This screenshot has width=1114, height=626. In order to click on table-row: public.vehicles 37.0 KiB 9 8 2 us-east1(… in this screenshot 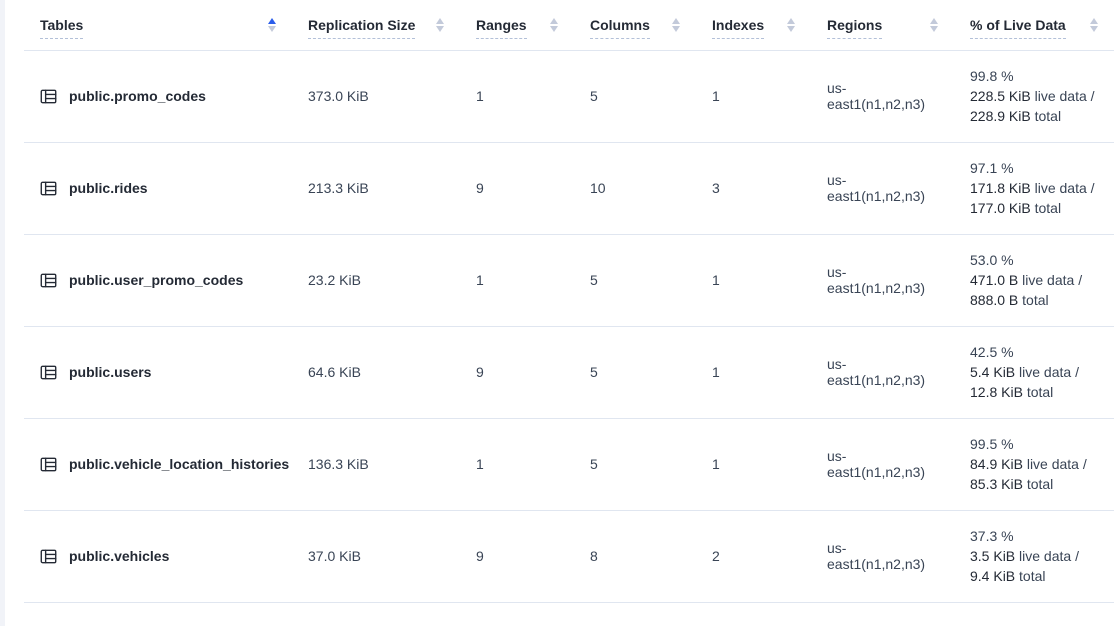, I will do `click(569, 556)`.